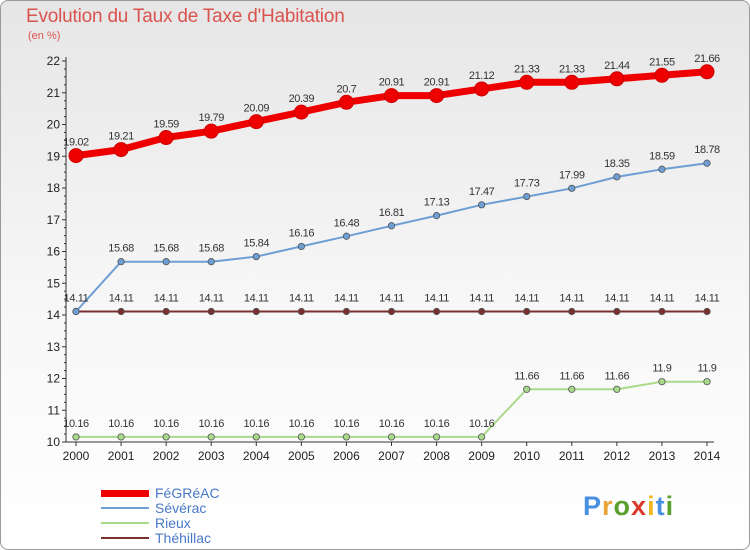 The image size is (750, 550). I want to click on data-label: 21.55, so click(662, 62).